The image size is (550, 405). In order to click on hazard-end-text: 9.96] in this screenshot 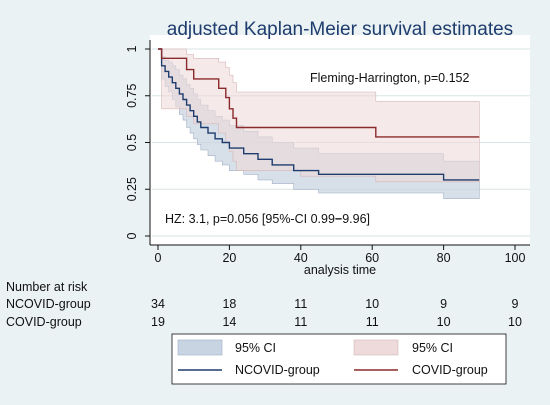, I will do `click(356, 219)`.